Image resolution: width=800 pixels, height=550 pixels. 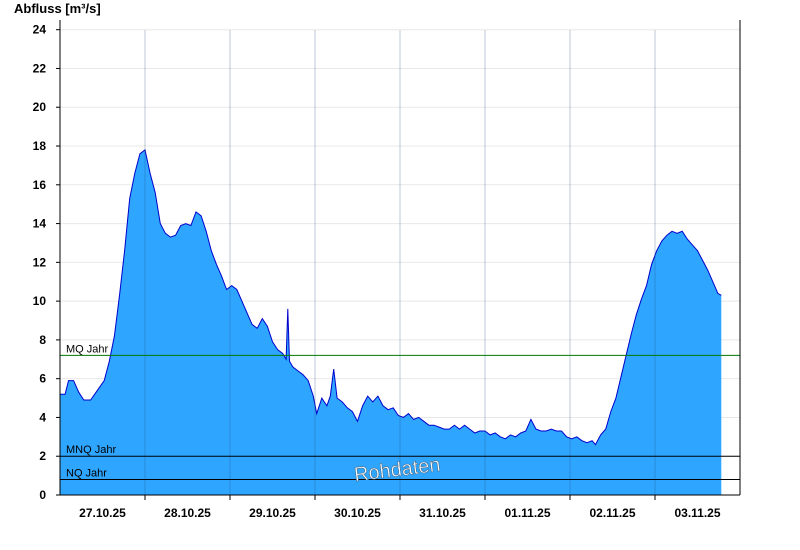 I want to click on x-tick-label: 02.11.25, so click(x=612, y=513).